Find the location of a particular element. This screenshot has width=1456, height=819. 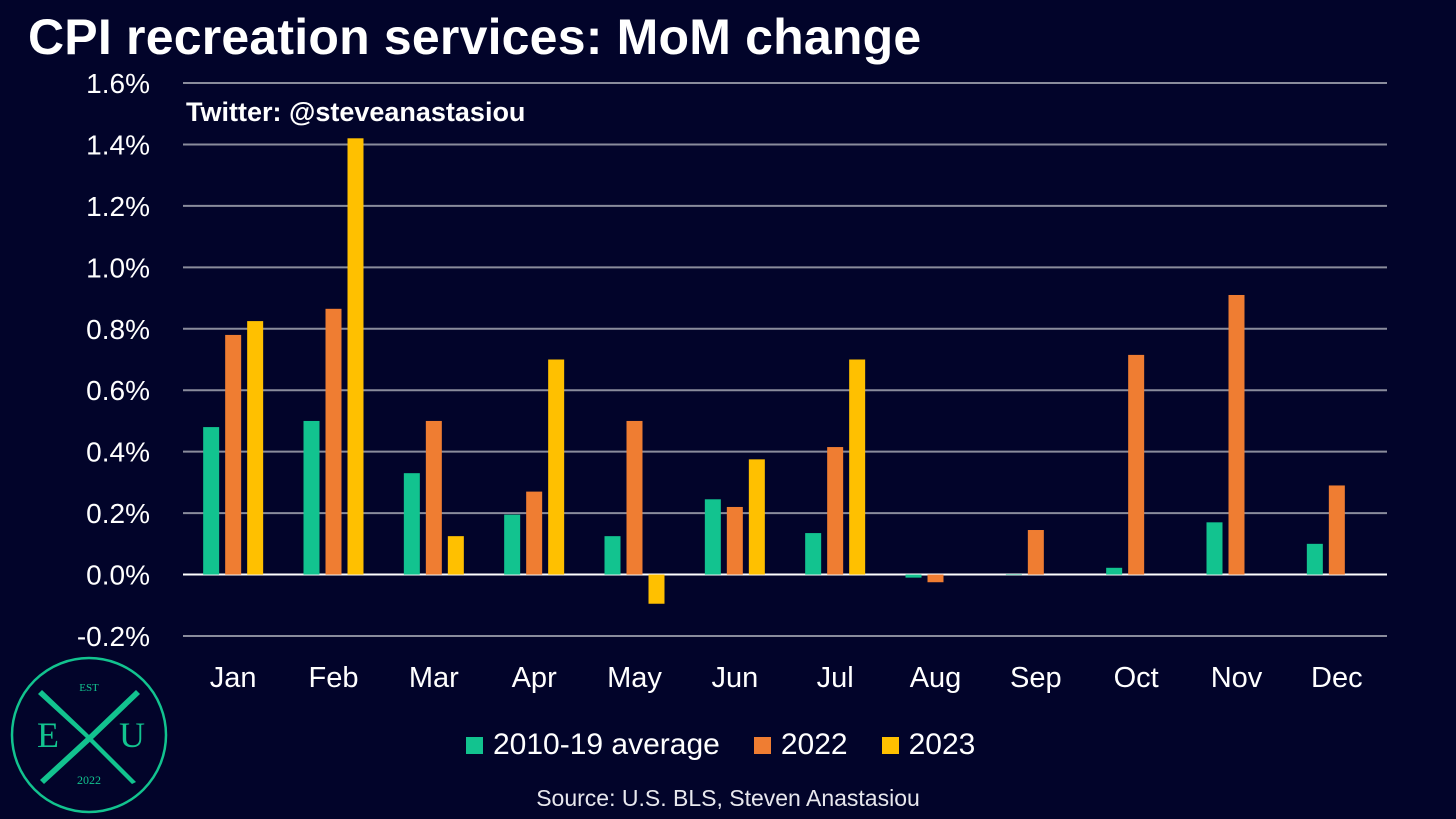

y-tick-label: 0.2% is located at coordinates (118, 513).